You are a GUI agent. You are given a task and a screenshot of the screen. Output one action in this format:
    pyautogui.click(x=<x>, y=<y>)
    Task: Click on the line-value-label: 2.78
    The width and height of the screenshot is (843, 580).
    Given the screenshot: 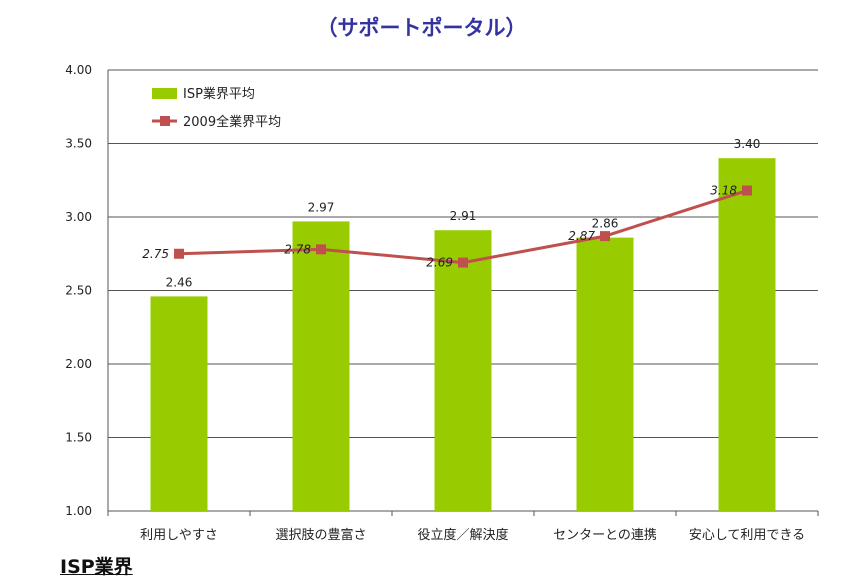 What is the action you would take?
    pyautogui.click(x=297, y=249)
    